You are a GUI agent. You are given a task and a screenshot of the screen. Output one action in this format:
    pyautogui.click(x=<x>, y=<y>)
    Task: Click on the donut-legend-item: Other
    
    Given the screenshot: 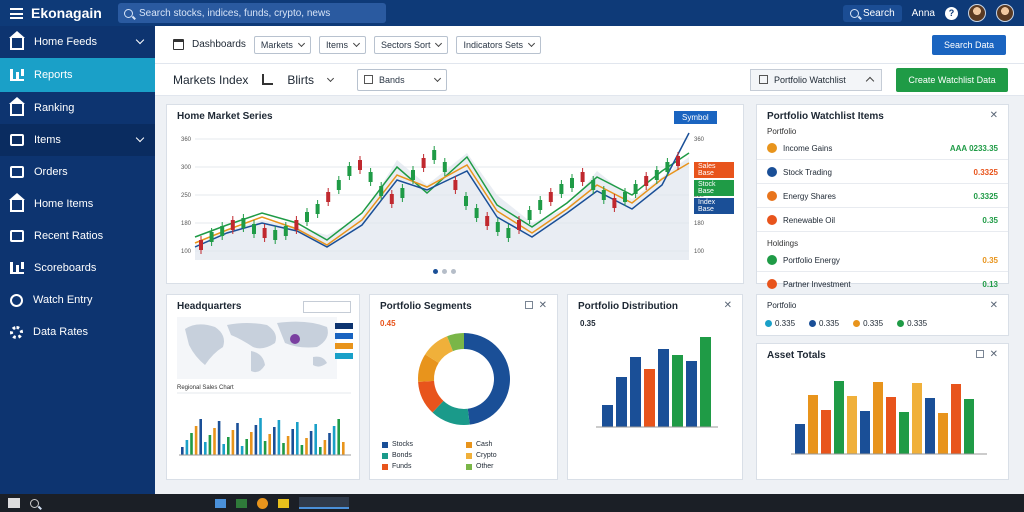 What is the action you would take?
    pyautogui.click(x=480, y=466)
    